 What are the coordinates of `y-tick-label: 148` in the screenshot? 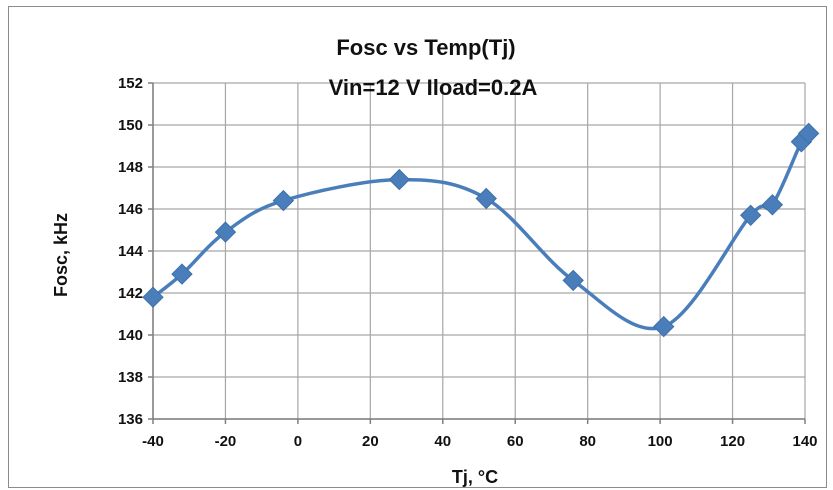 It's located at (130, 167).